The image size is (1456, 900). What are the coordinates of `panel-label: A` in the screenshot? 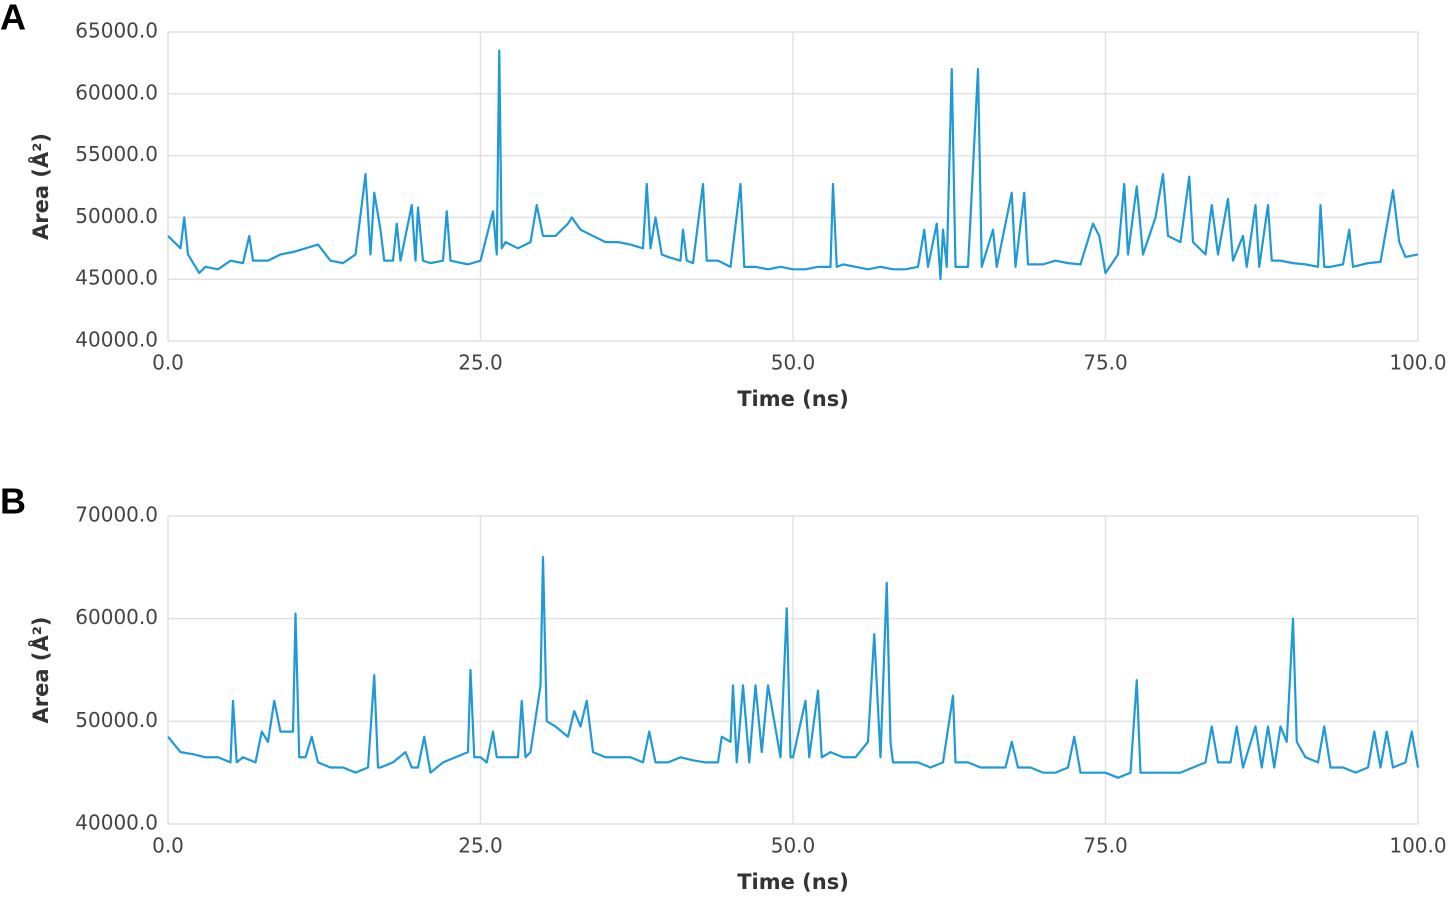 It's located at (13, 19).